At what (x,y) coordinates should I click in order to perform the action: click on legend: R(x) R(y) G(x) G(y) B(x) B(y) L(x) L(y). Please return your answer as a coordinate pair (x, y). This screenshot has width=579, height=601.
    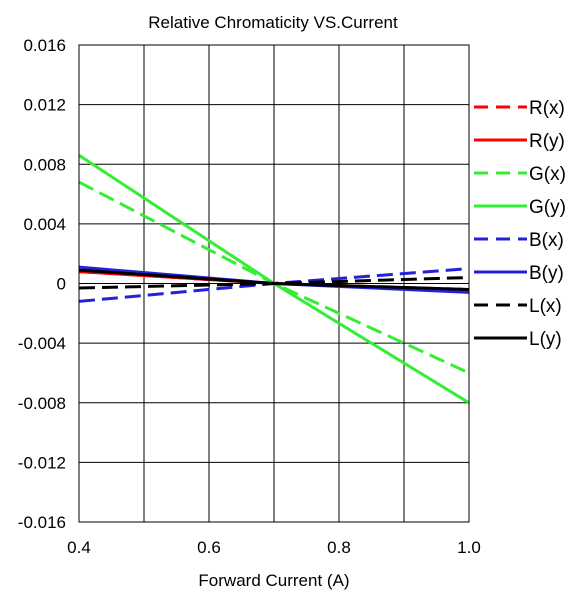
    Looking at the image, I should click on (520, 224).